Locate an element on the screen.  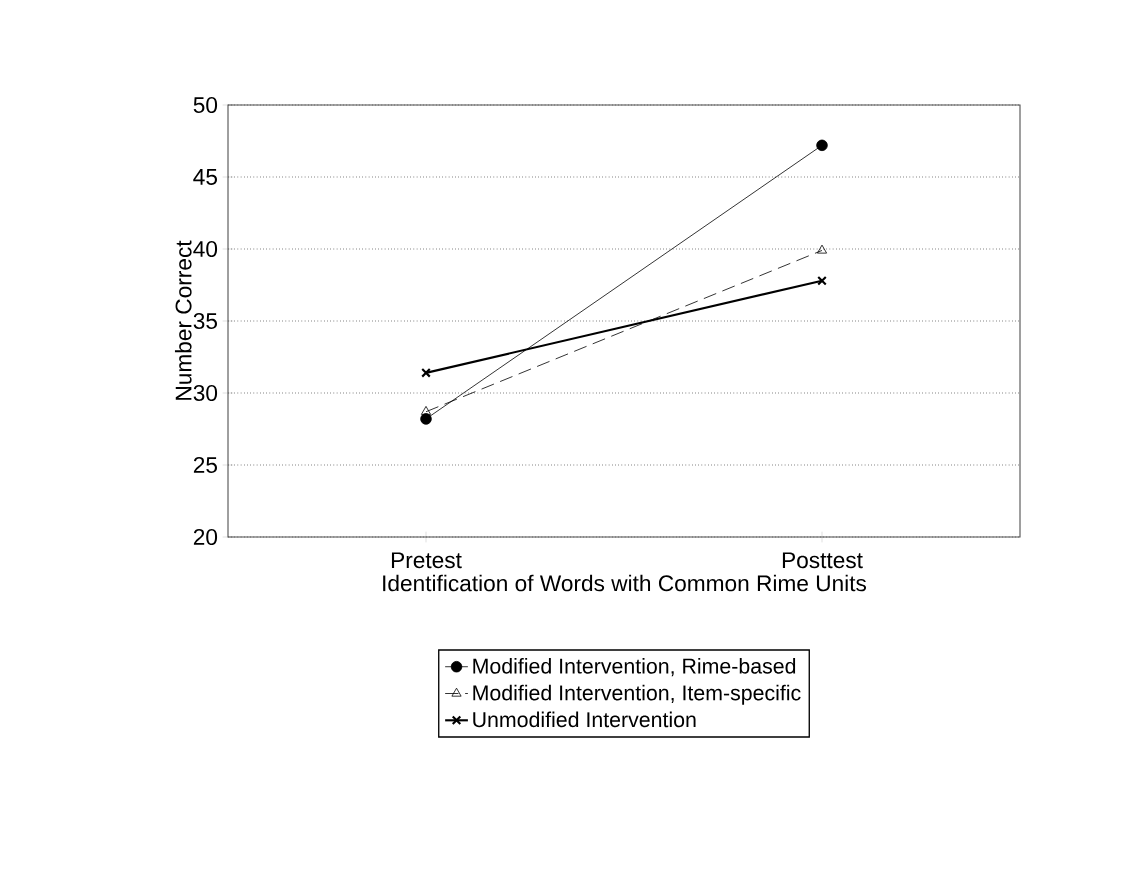
y-tick-label: 45 is located at coordinates (205, 177).